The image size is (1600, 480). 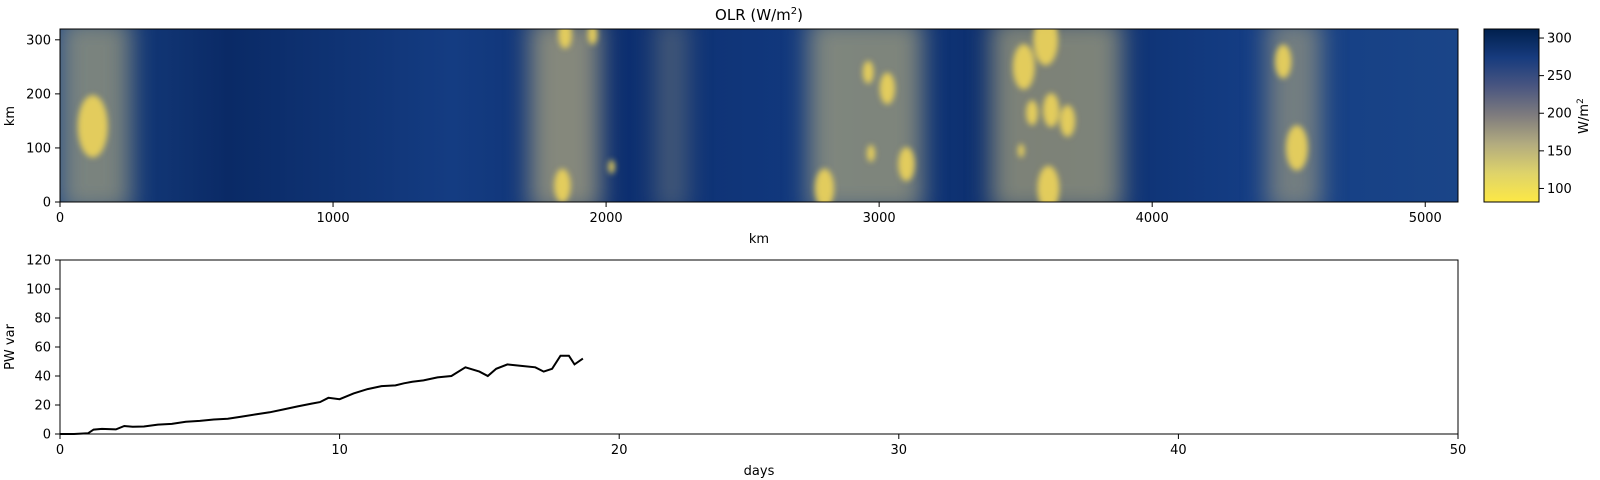 What do you see at coordinates (333, 218) in the screenshot?
I see `x-tick-label: 1000` at bounding box center [333, 218].